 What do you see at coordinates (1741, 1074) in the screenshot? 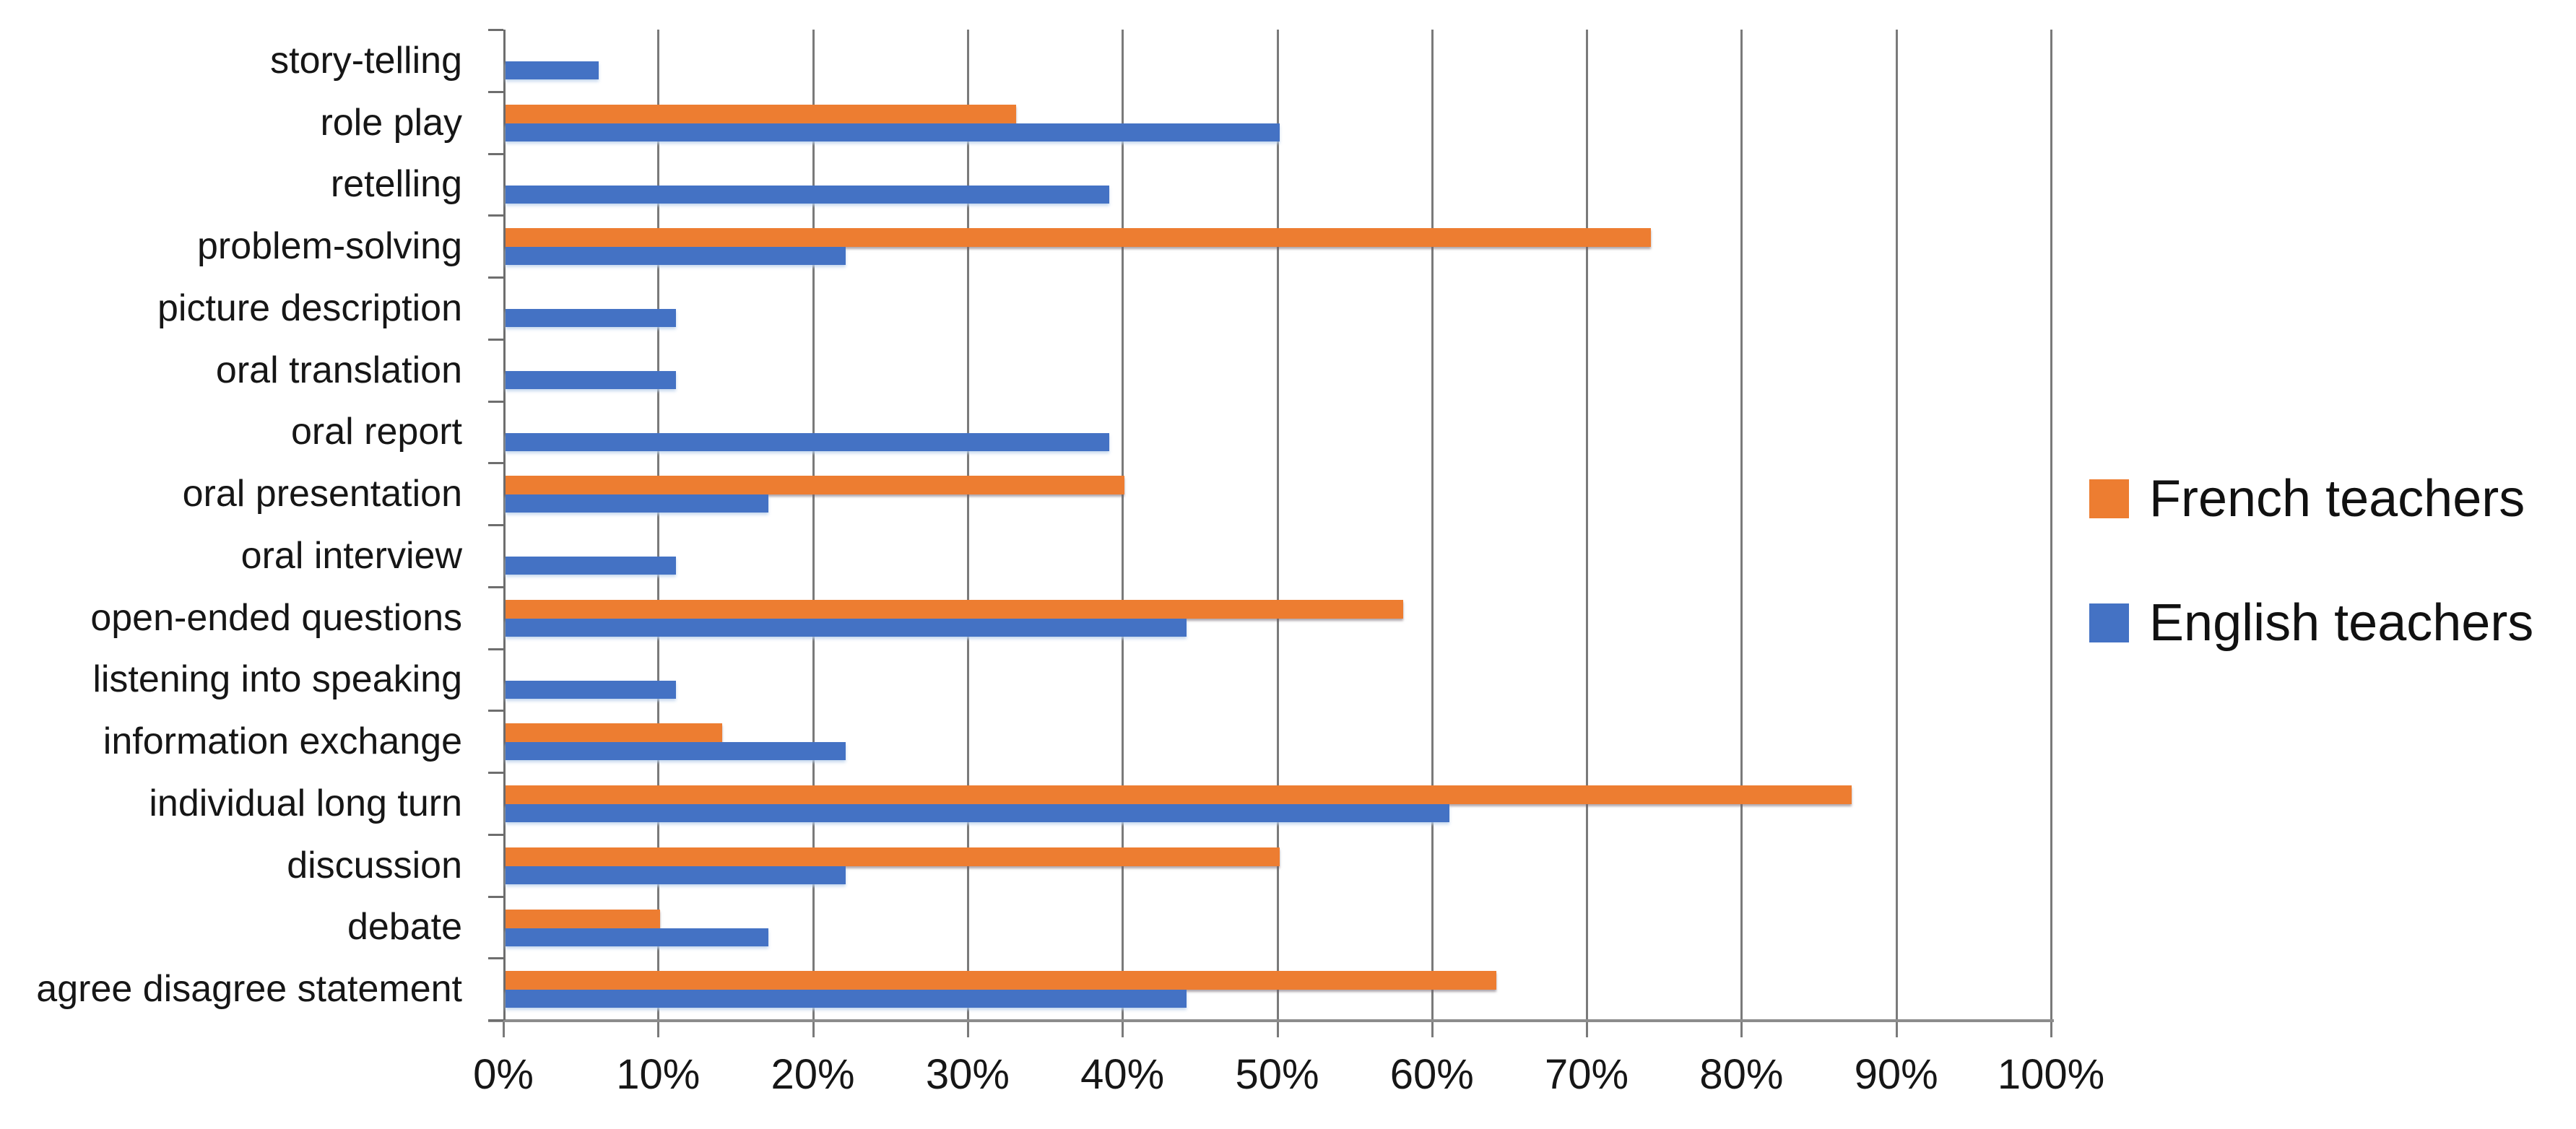
I see `x-tick-label: 80%` at bounding box center [1741, 1074].